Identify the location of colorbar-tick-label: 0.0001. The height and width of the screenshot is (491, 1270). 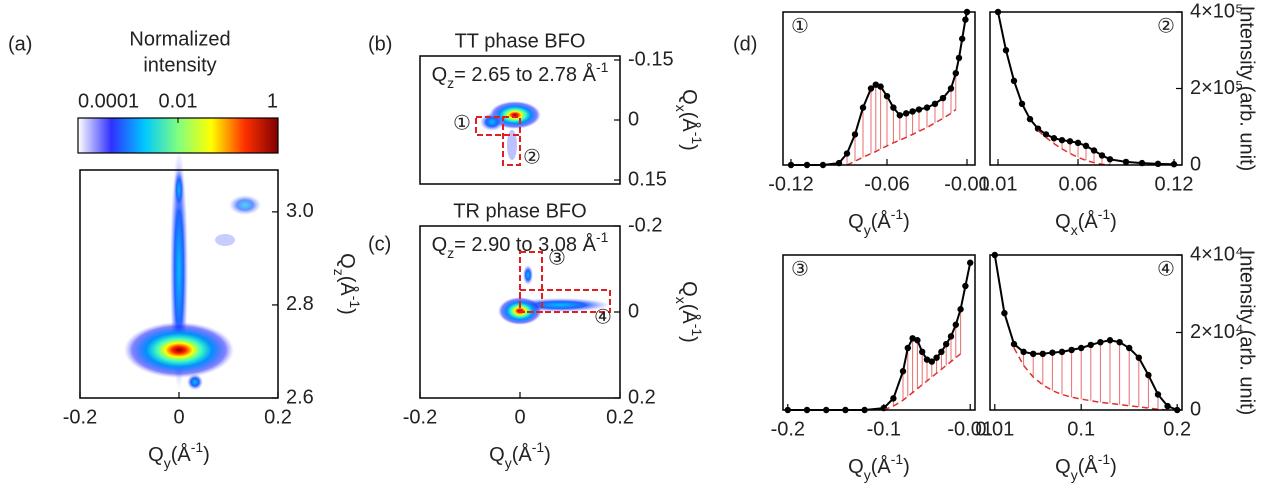
(108, 101).